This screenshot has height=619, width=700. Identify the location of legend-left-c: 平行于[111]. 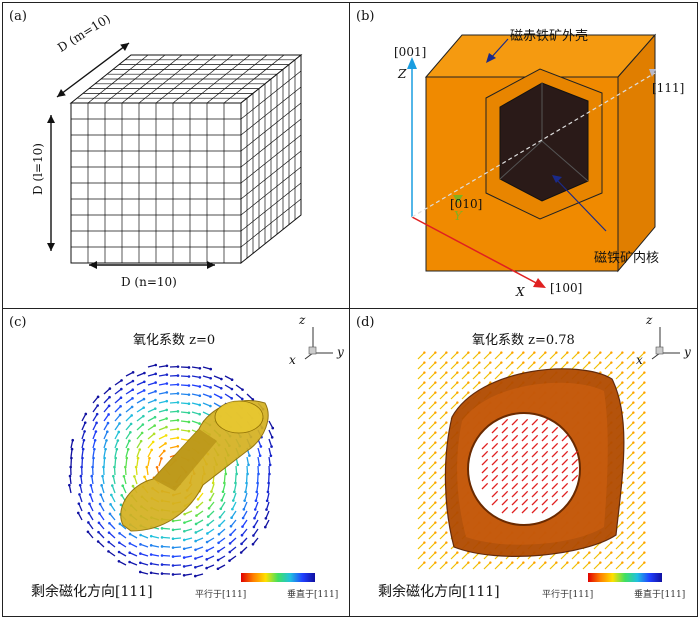
(221, 595).